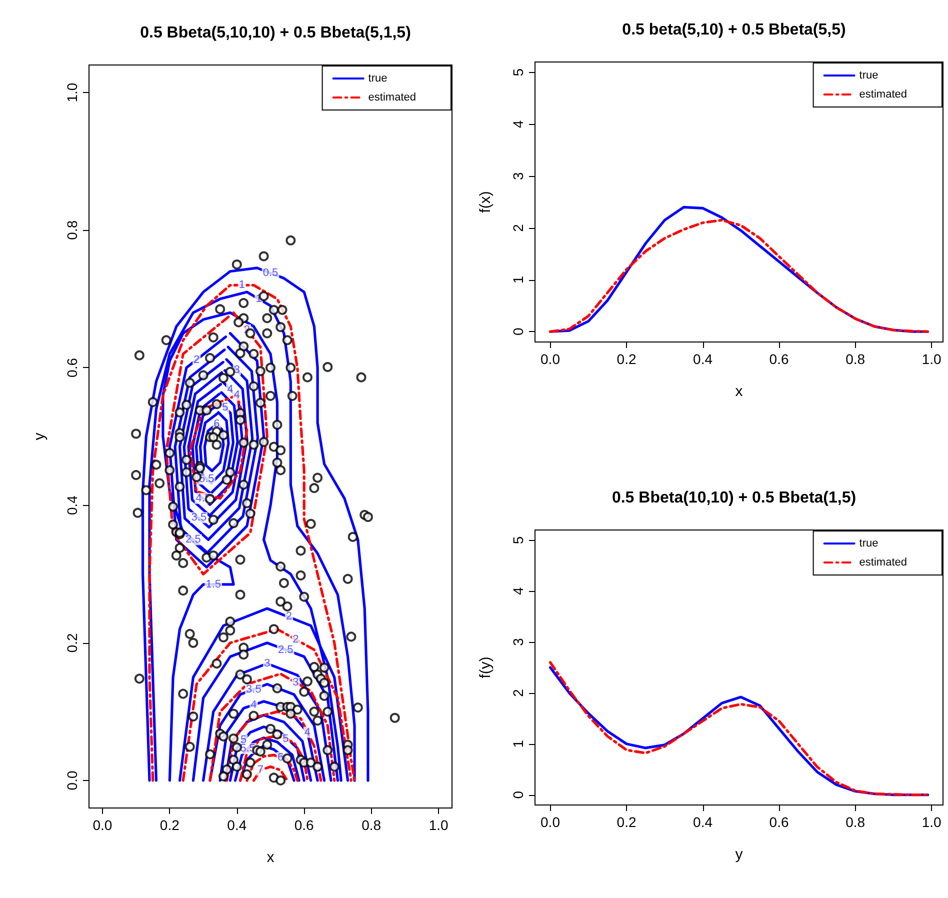  Describe the element at coordinates (72, 642) in the screenshot. I see `y-tick-label: 0.2` at that location.